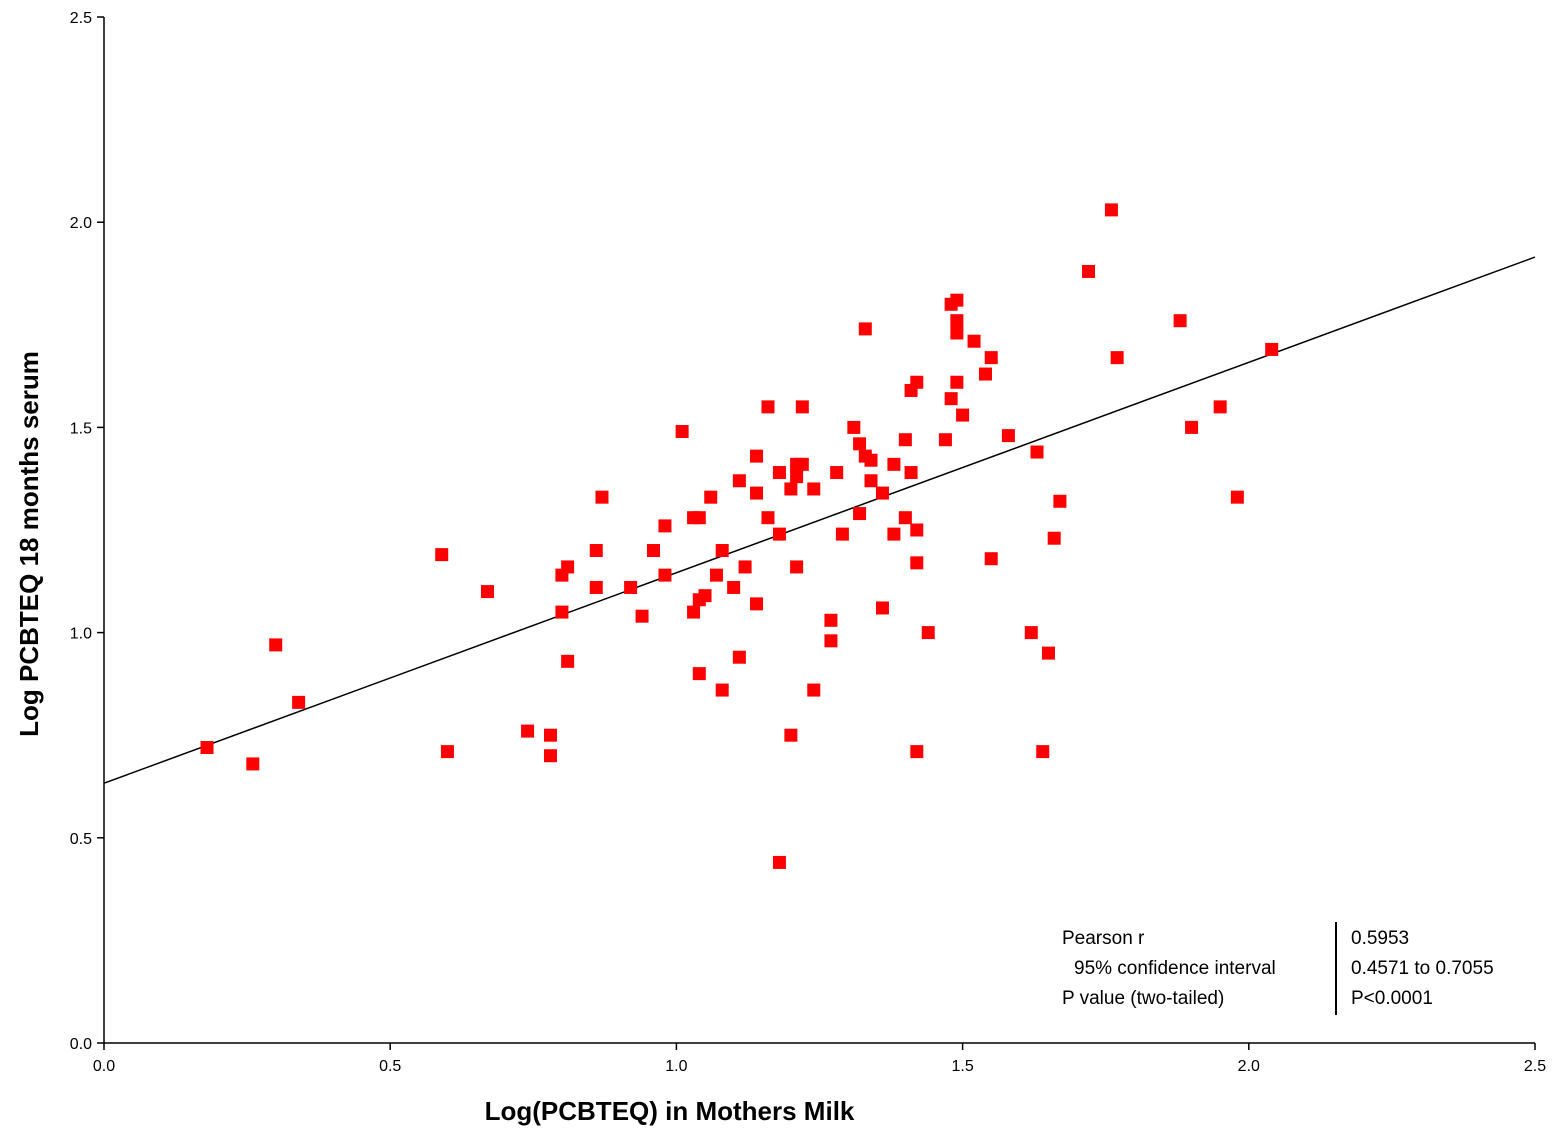  What do you see at coordinates (962, 1066) in the screenshot?
I see `x-tick-label: 1.5` at bounding box center [962, 1066].